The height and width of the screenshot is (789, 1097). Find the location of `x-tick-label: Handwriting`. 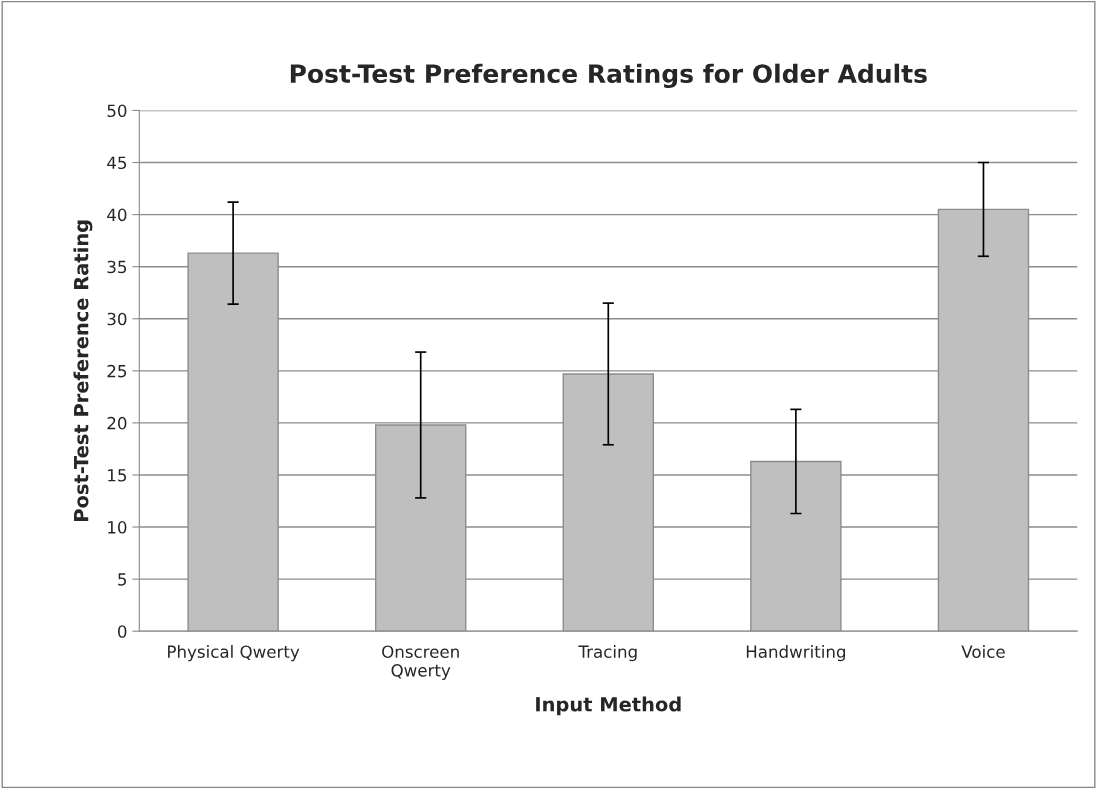

x-tick-label: Handwriting is located at coordinates (796, 653).